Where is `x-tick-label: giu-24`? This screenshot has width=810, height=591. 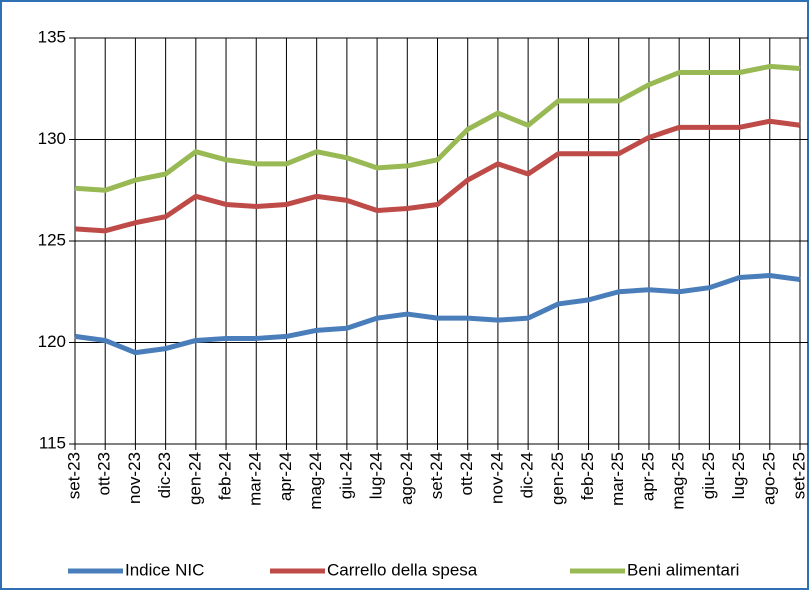
x-tick-label: giu-24 is located at coordinates (345, 475).